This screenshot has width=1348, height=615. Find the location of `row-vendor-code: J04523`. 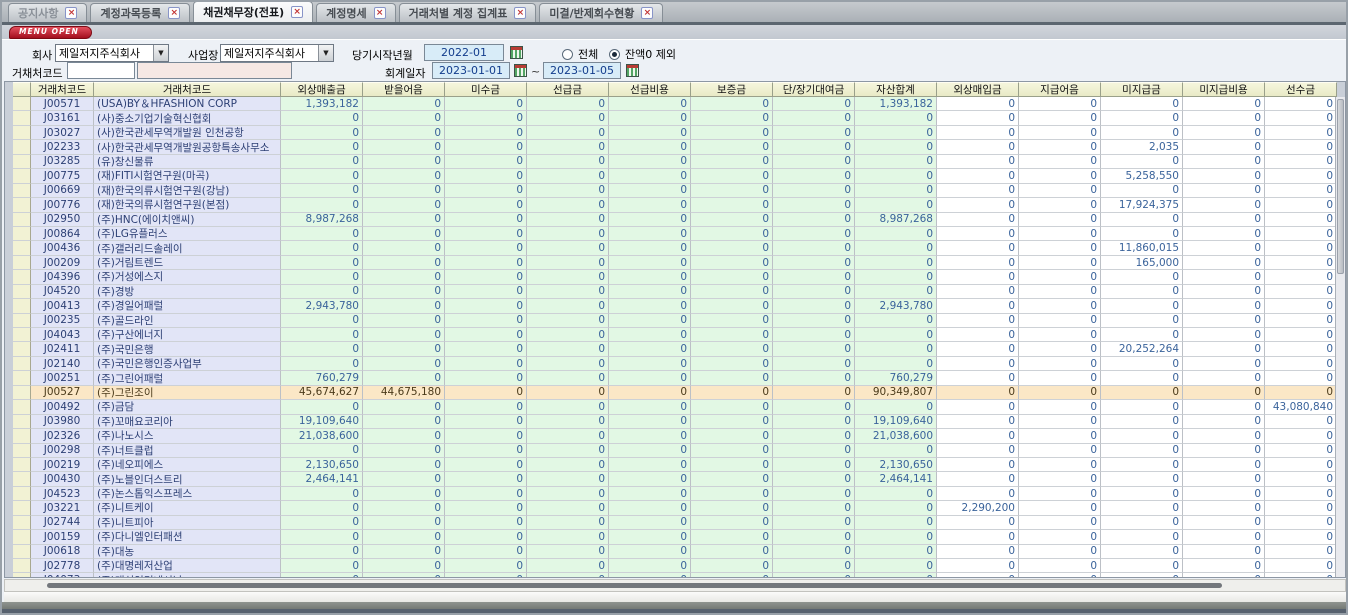

row-vendor-code: J04523 is located at coordinates (62, 494).